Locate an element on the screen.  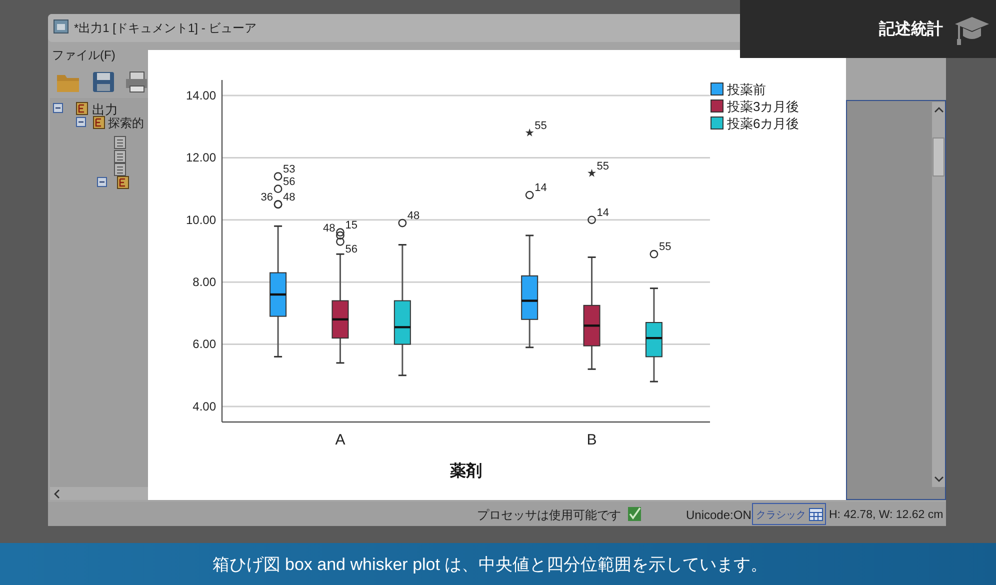
text: Unicode:ON is located at coordinates (719, 515).